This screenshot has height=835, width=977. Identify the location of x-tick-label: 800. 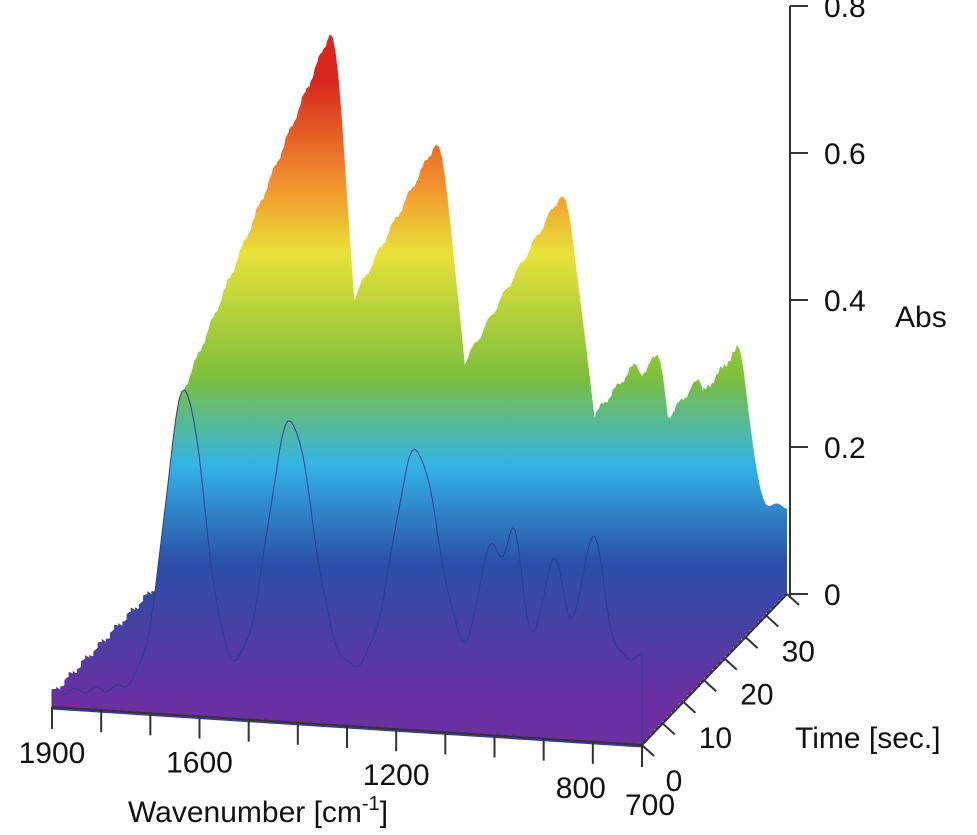
(581, 788).